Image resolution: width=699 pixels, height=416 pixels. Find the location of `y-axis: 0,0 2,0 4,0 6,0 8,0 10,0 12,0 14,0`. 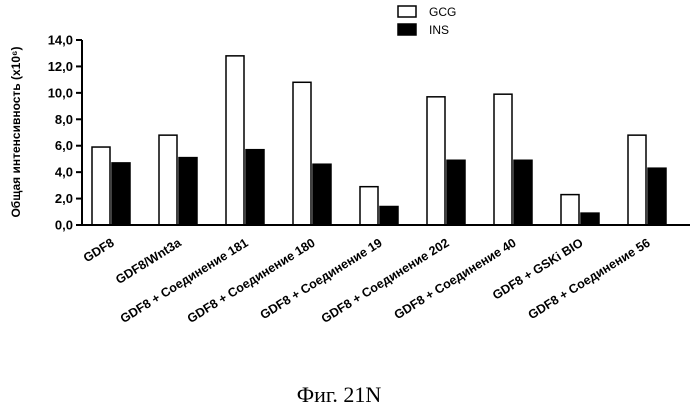

y-axis: 0,0 2,0 4,0 6,0 8,0 10,0 12,0 14,0 is located at coordinates (65, 133).